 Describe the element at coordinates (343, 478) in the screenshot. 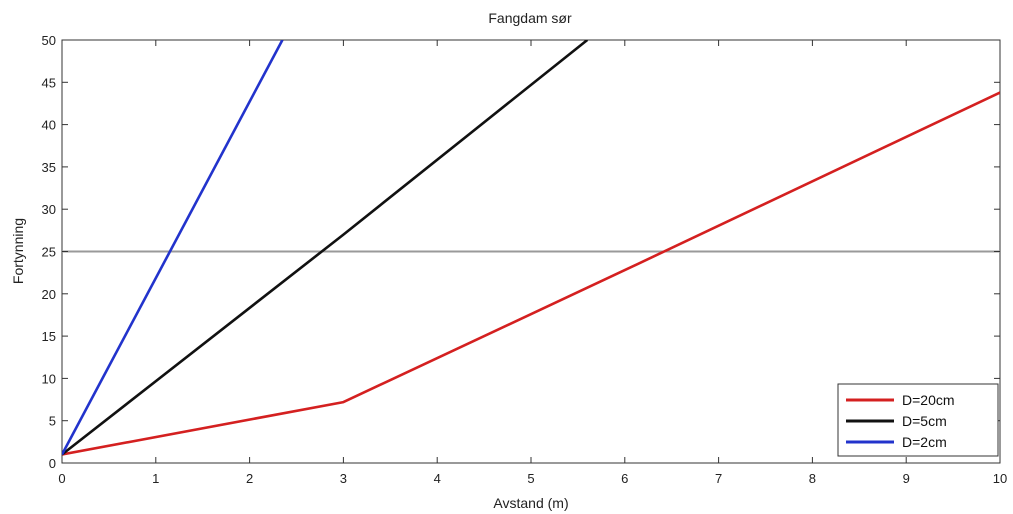

I see `x-tick-label: 3` at that location.